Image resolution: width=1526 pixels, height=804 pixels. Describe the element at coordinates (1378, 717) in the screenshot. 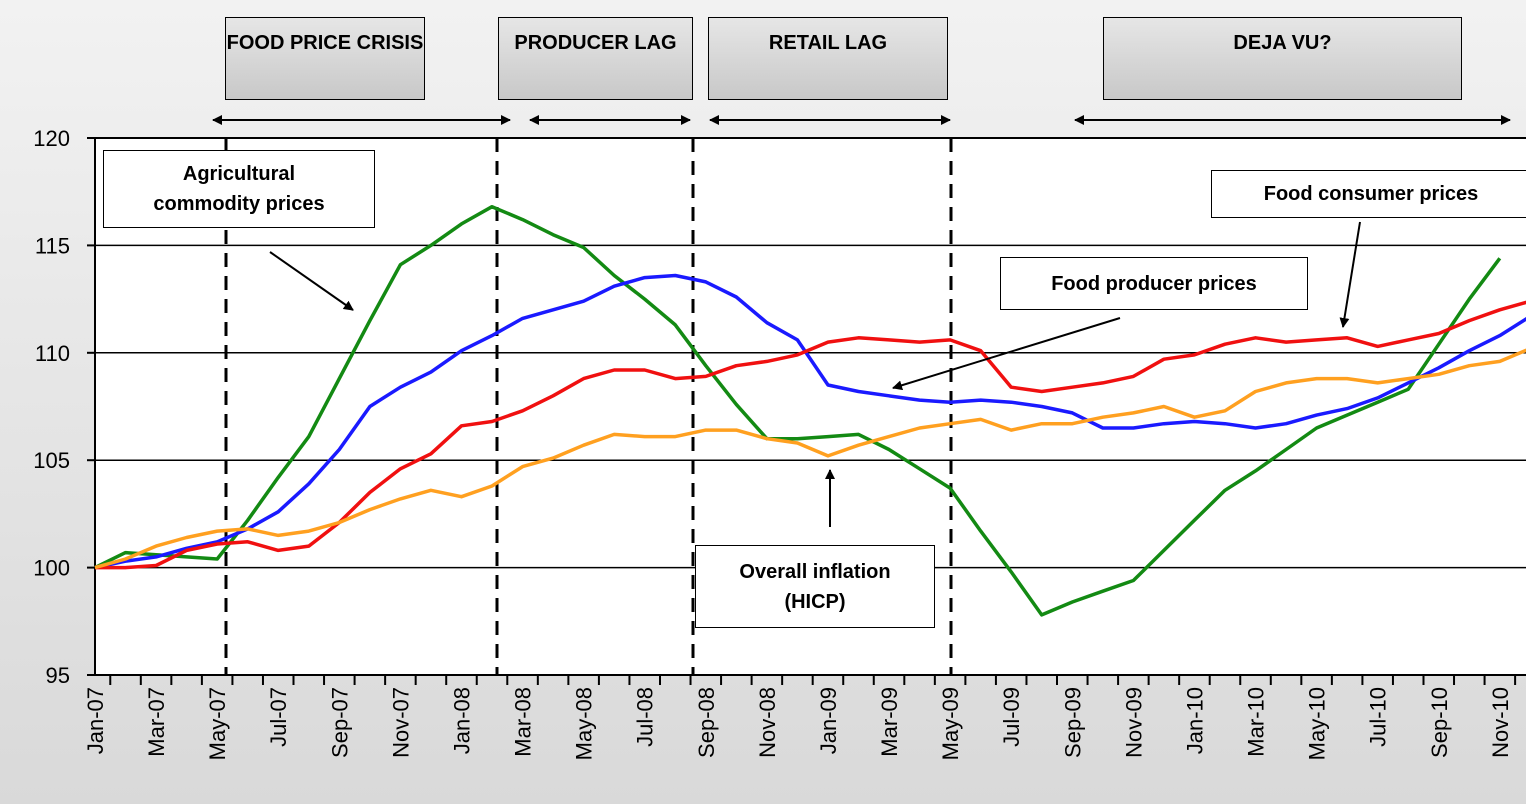

I see `x-tick-label: Jul-10` at that location.